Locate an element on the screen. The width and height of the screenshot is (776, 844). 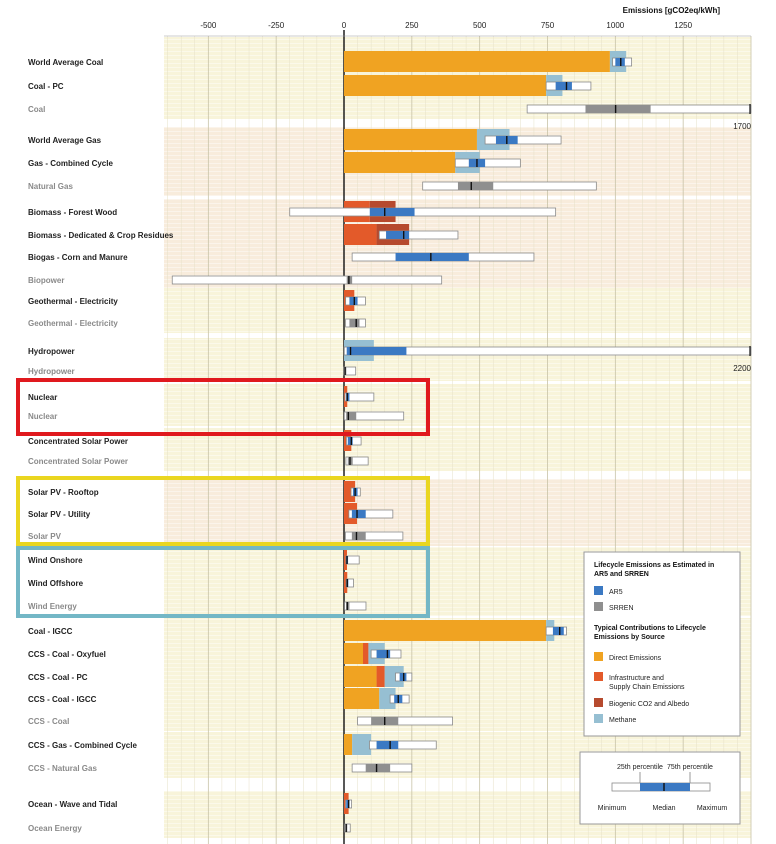
legend-box is located at coordinates (662, 644).